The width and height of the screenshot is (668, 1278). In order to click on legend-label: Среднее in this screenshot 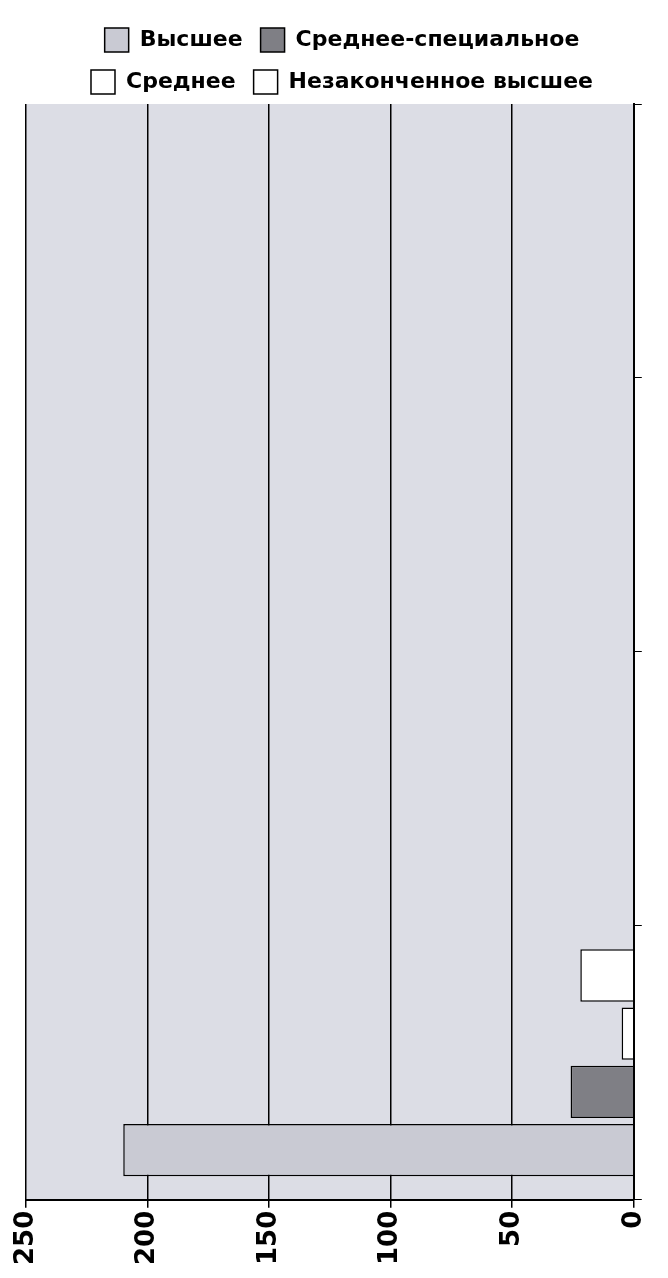, I will do `click(180, 80)`.